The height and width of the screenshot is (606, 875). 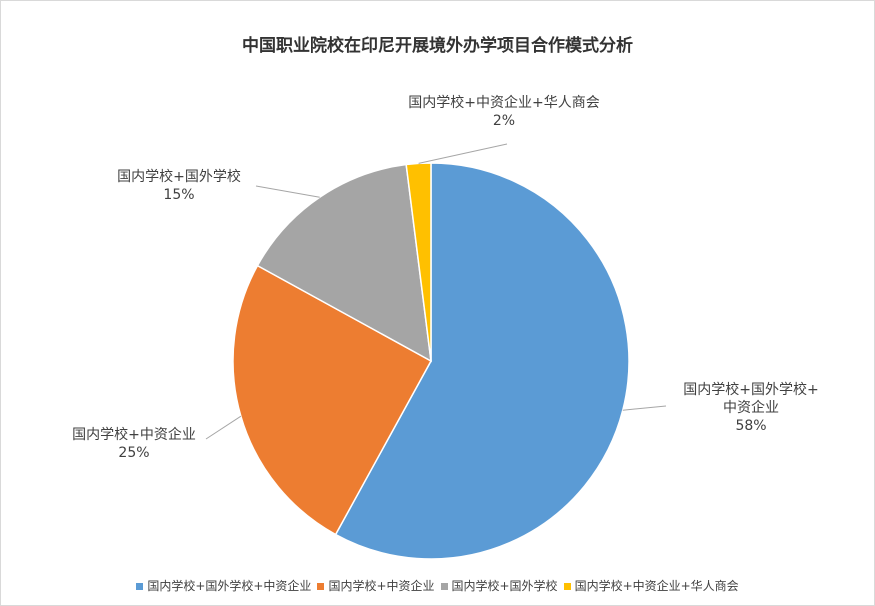 I want to click on legend-item-4: 国内学校+中资企业+华人商会, so click(x=651, y=585).